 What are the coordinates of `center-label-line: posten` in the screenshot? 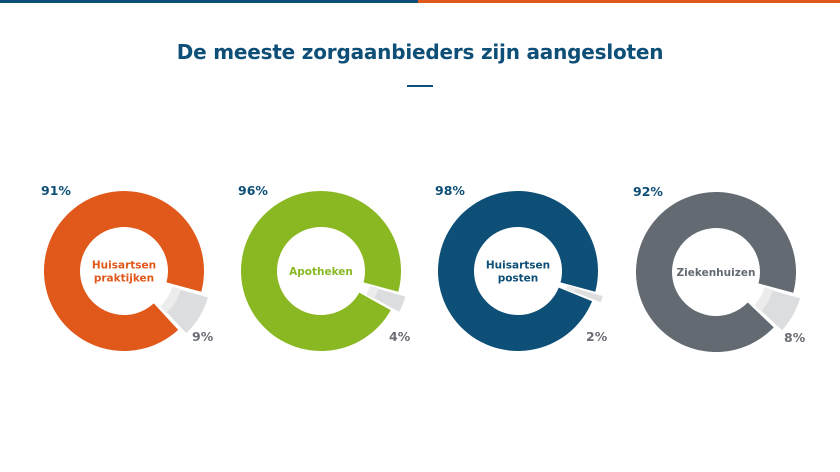 It's located at (518, 279).